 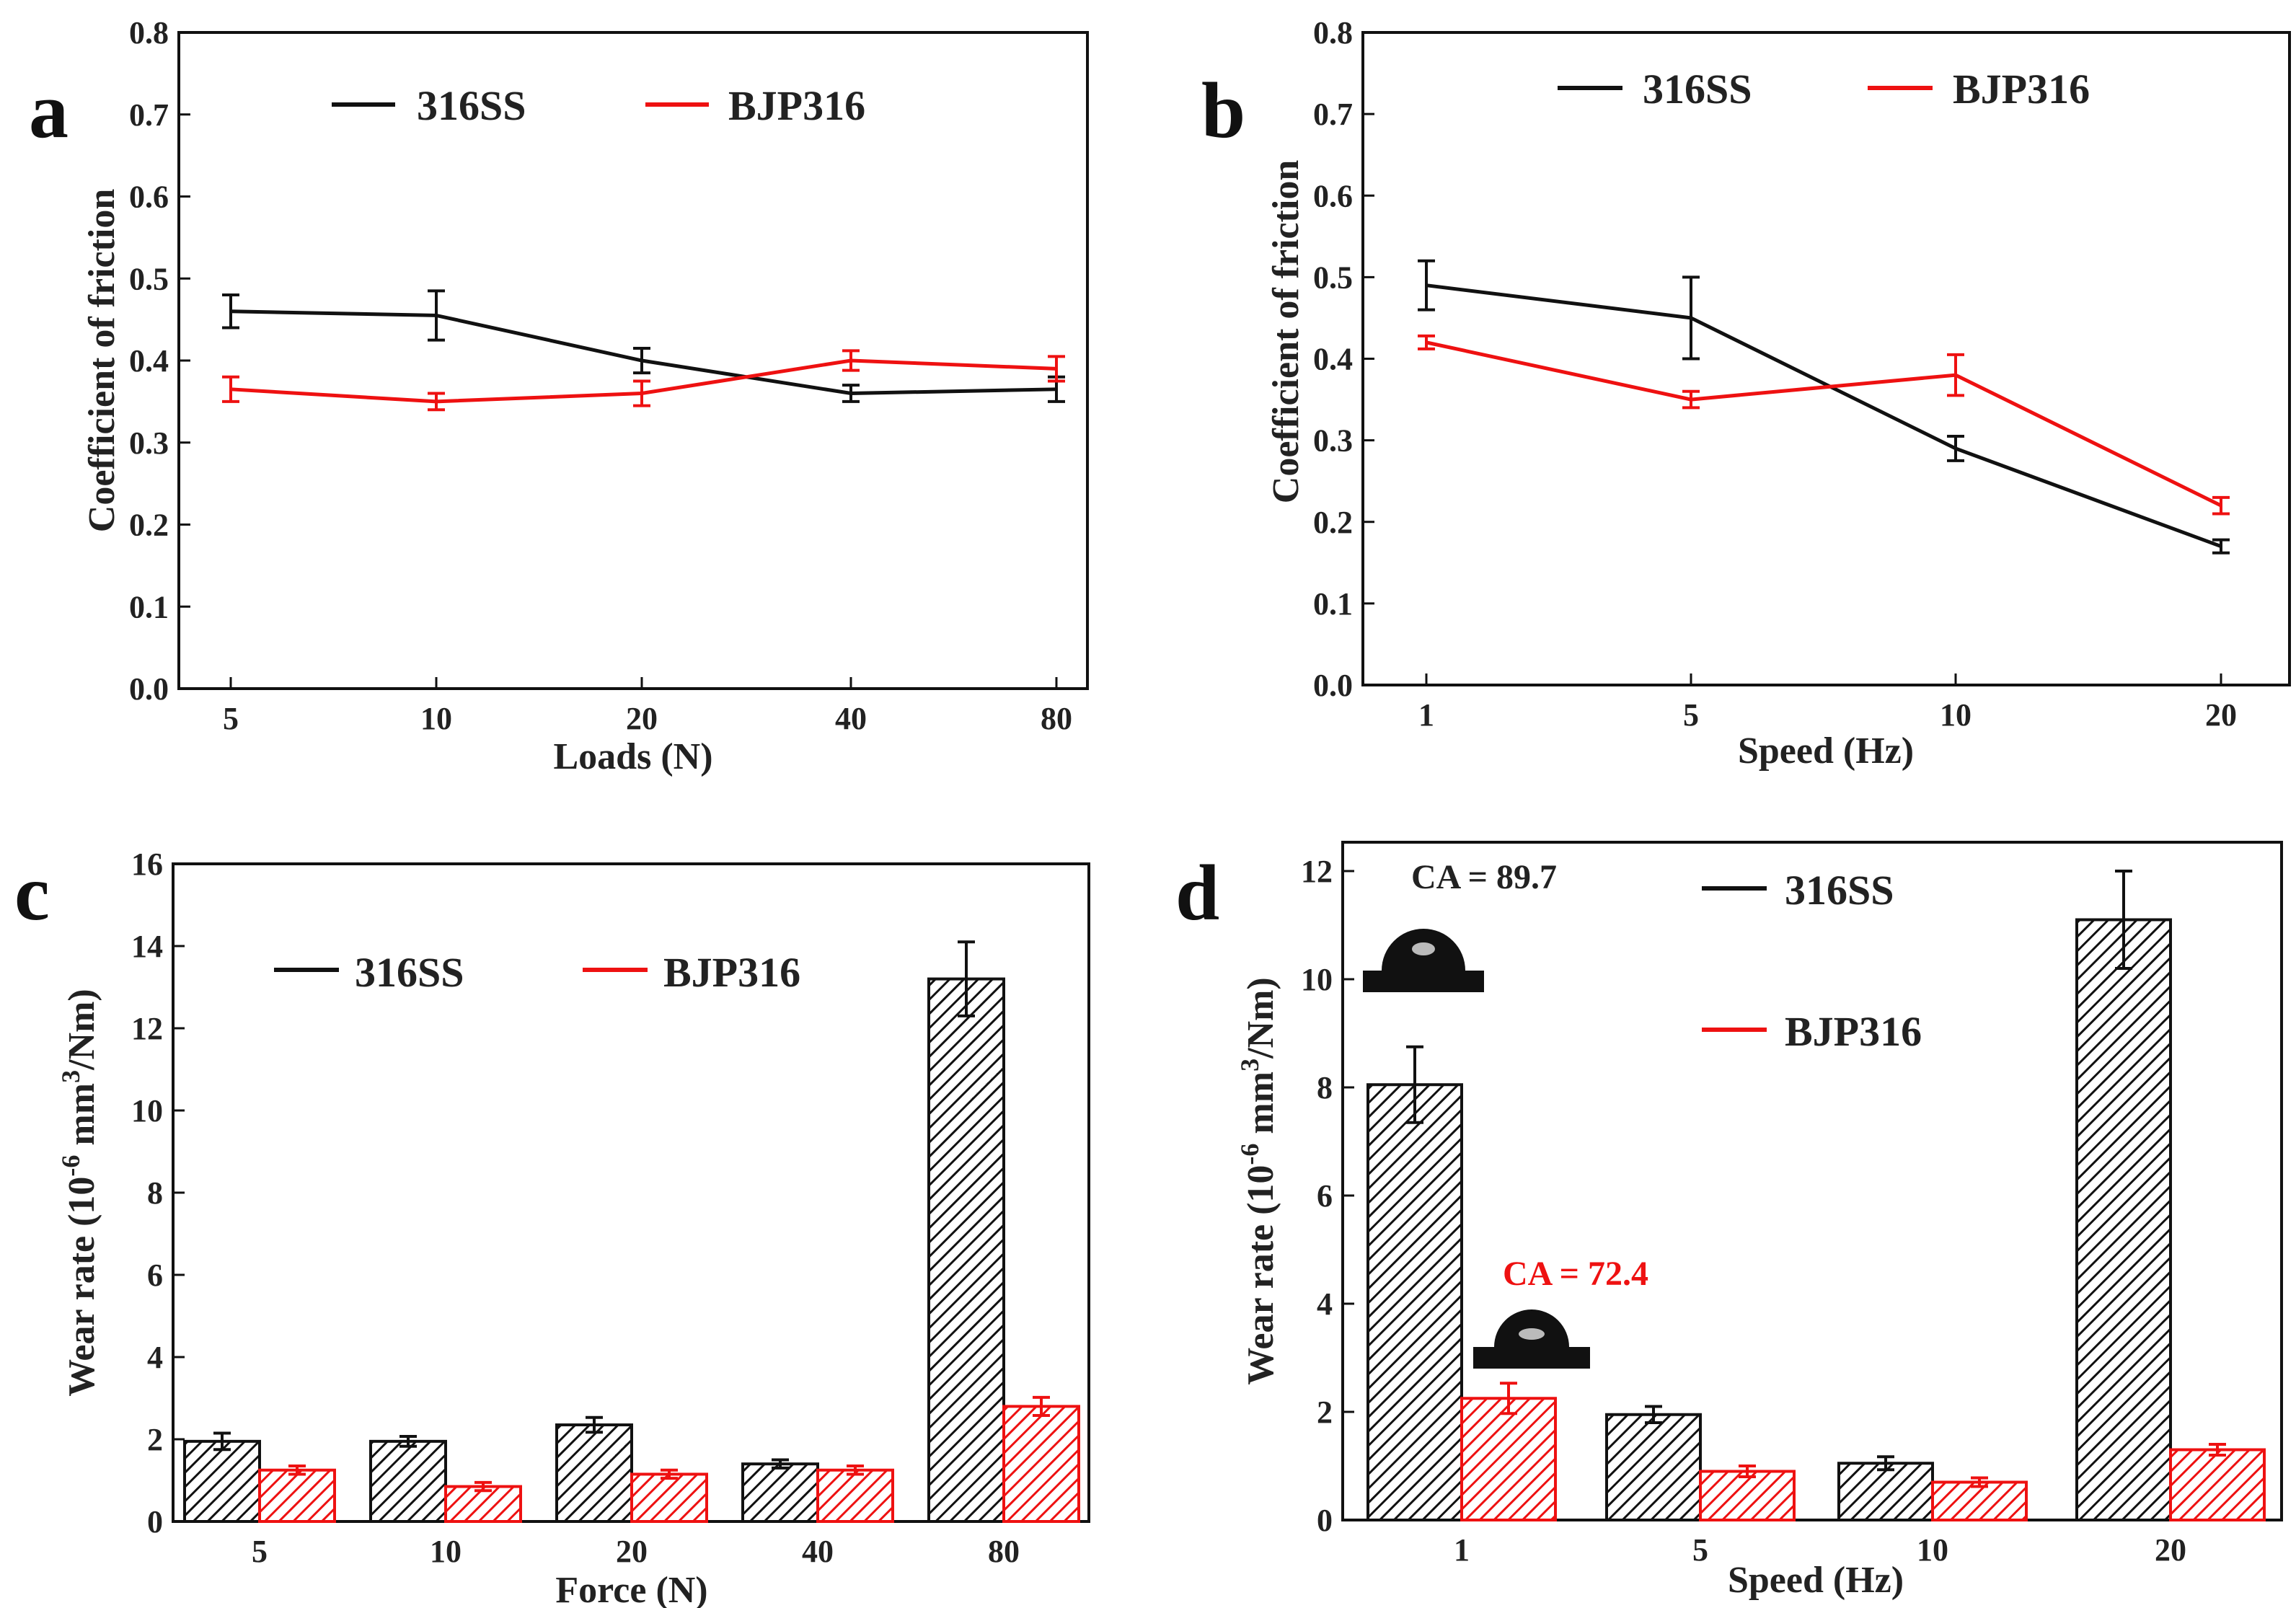 What do you see at coordinates (446, 1551) in the screenshot?
I see `x-tick-label-c-1: 10` at bounding box center [446, 1551].